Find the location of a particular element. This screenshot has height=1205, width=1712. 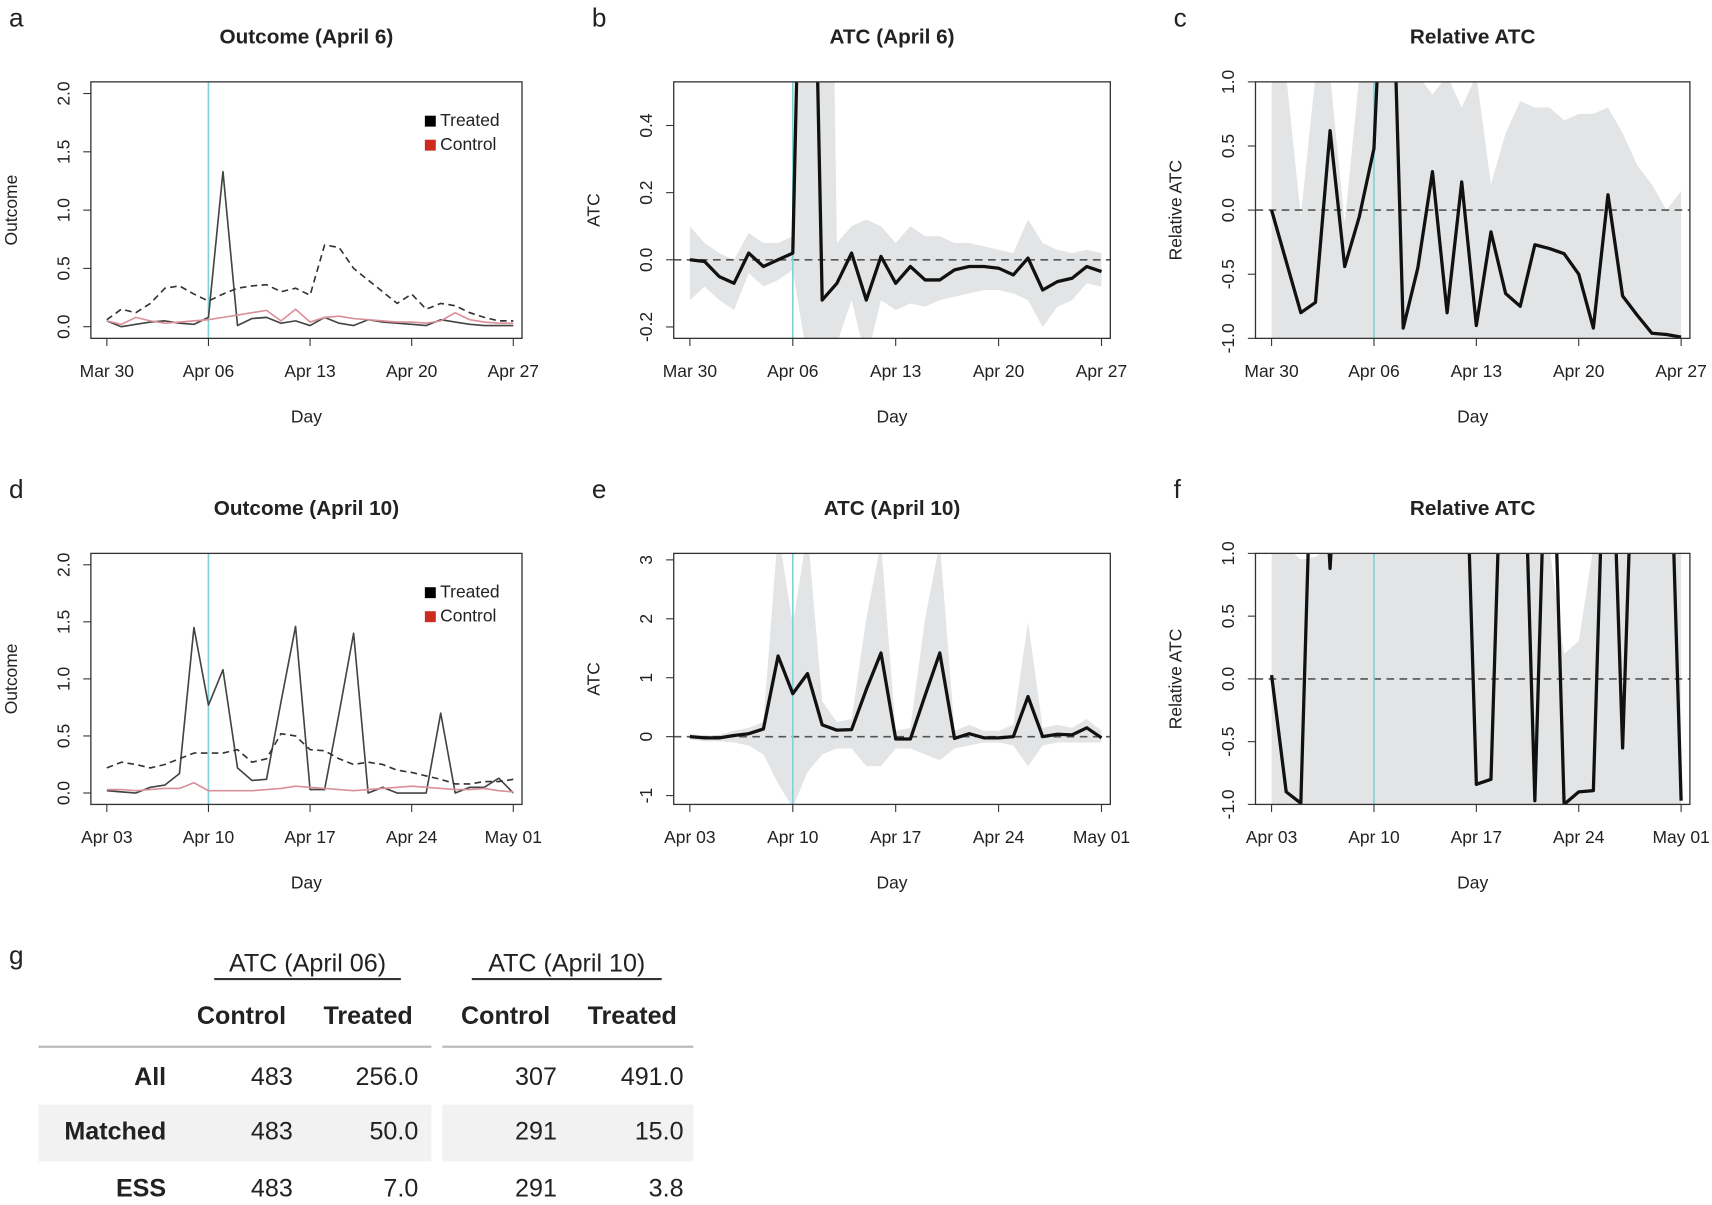

y-tick-label: 1.5 is located at coordinates (63, 622).